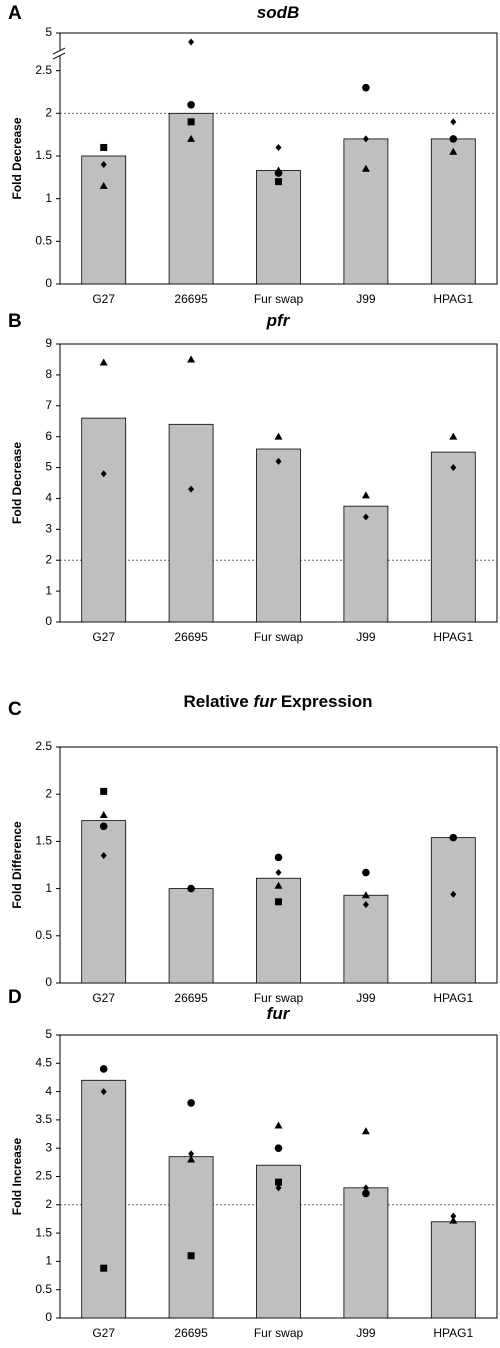 This screenshot has height=1348, width=500. What do you see at coordinates (17, 865) in the screenshot?
I see `y-axis-label: Fold Difference` at bounding box center [17, 865].